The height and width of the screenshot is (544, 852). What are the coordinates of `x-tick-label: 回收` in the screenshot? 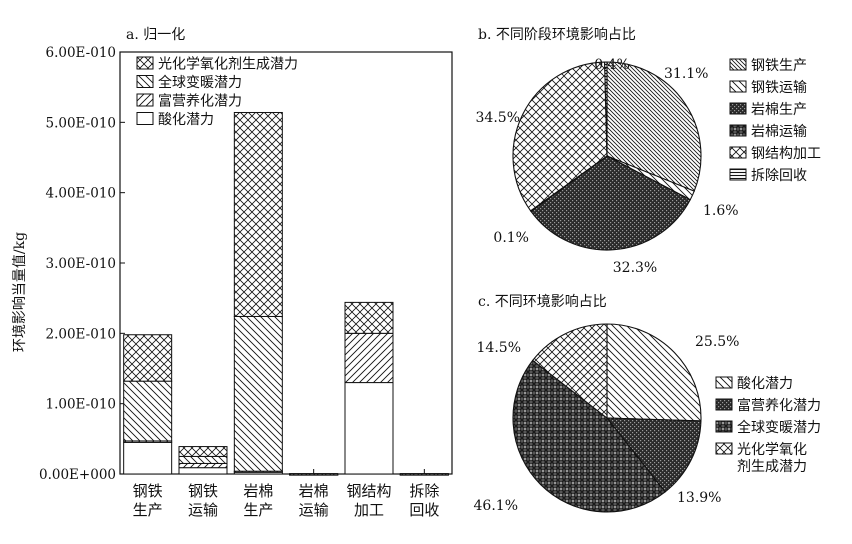 It's located at (424, 510).